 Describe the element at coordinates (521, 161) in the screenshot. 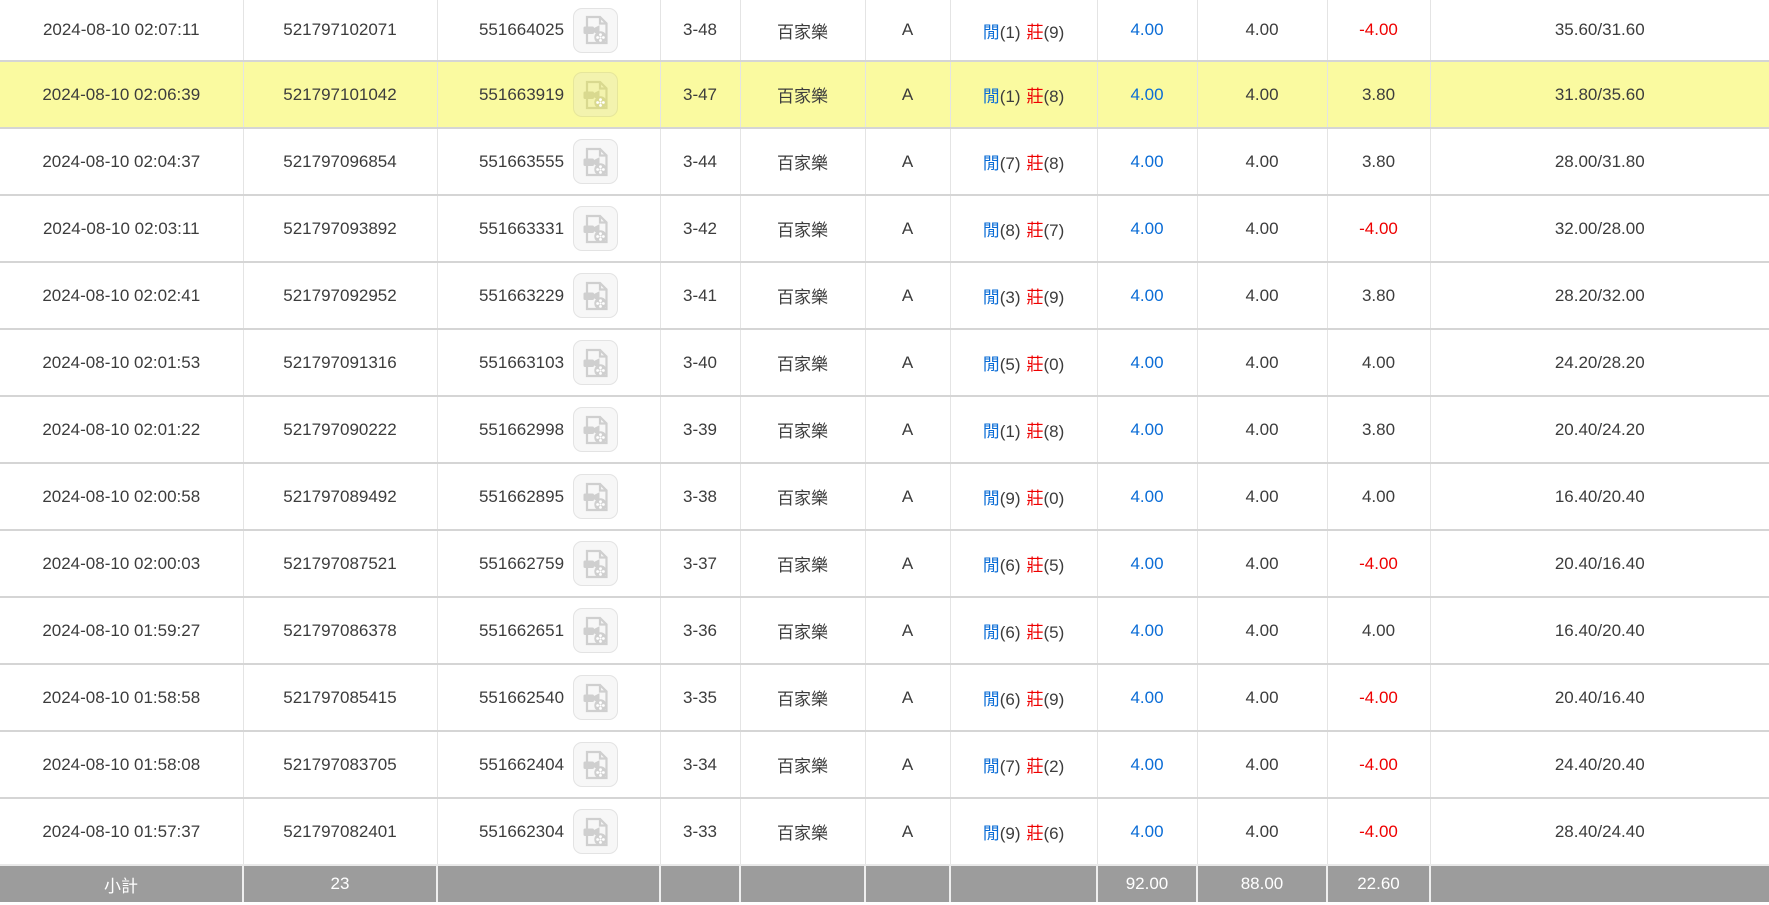

I see `game-id: 551663555` at that location.